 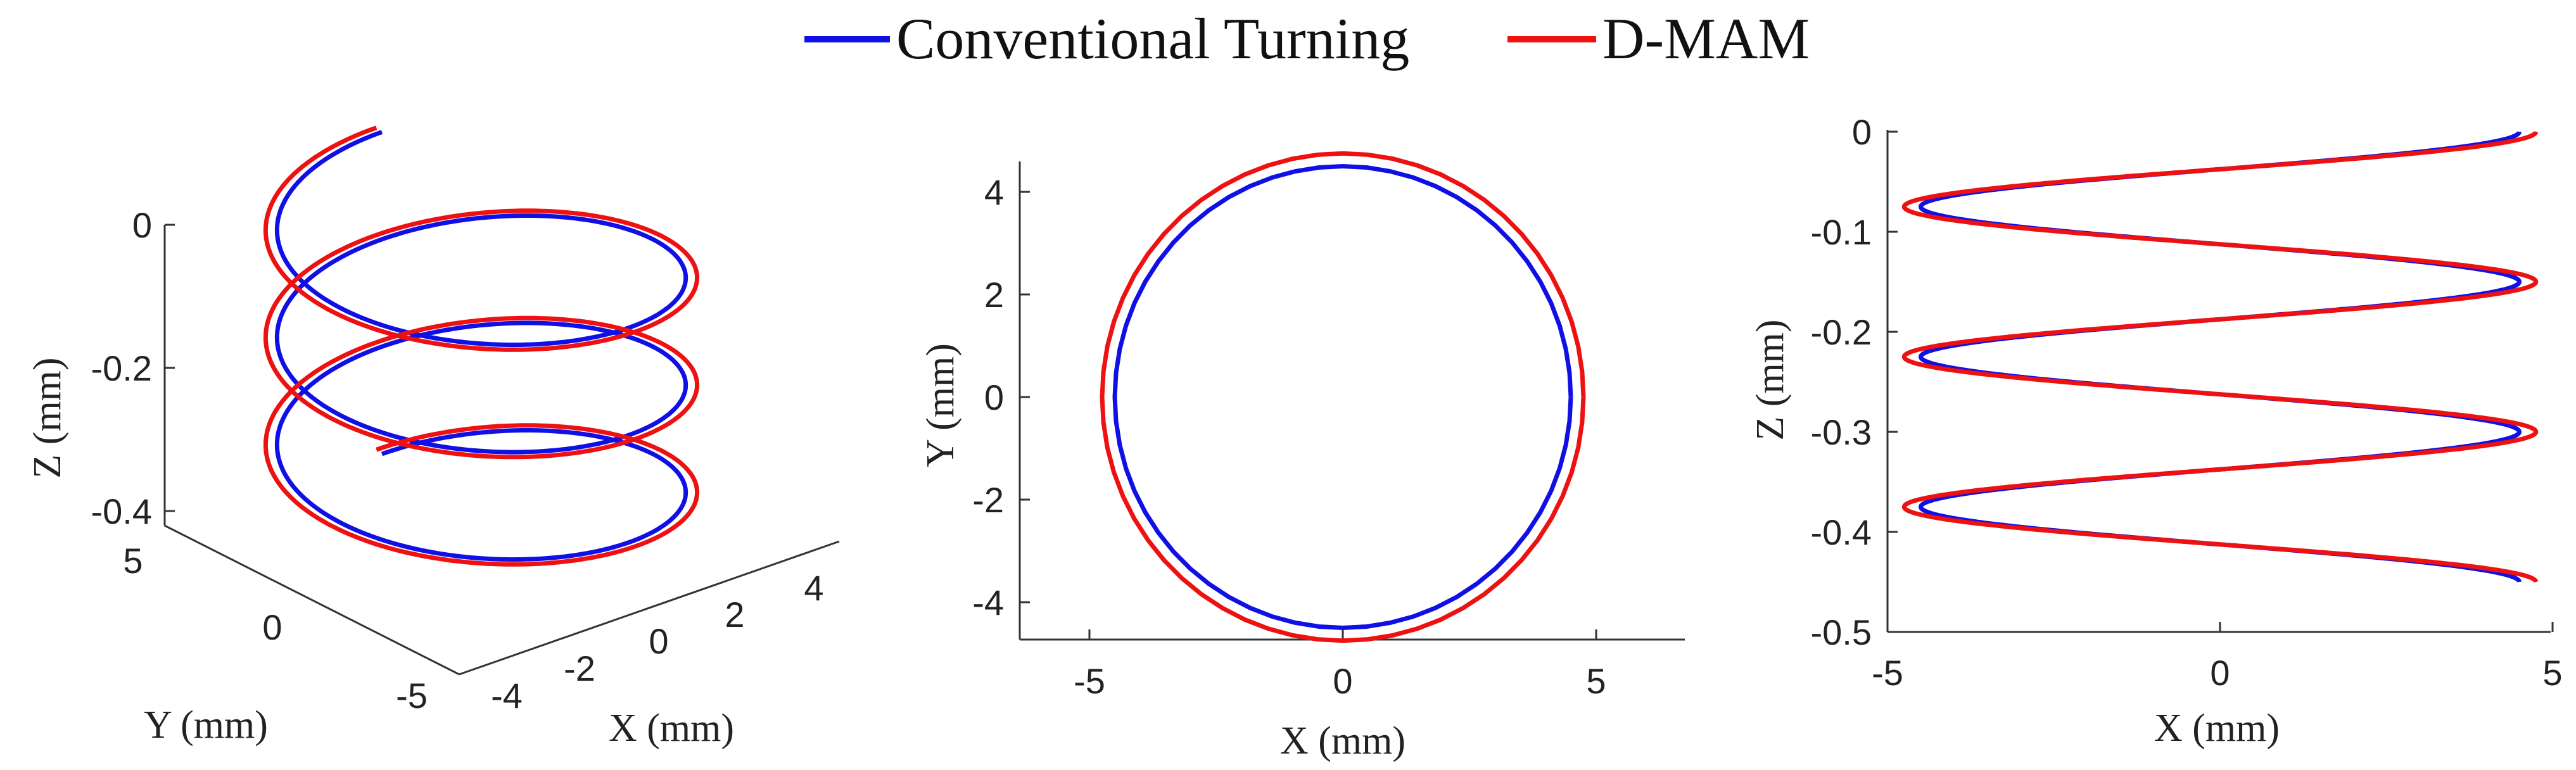 I want to click on legend: Conventional Turning D-MAM, so click(x=1307, y=38).